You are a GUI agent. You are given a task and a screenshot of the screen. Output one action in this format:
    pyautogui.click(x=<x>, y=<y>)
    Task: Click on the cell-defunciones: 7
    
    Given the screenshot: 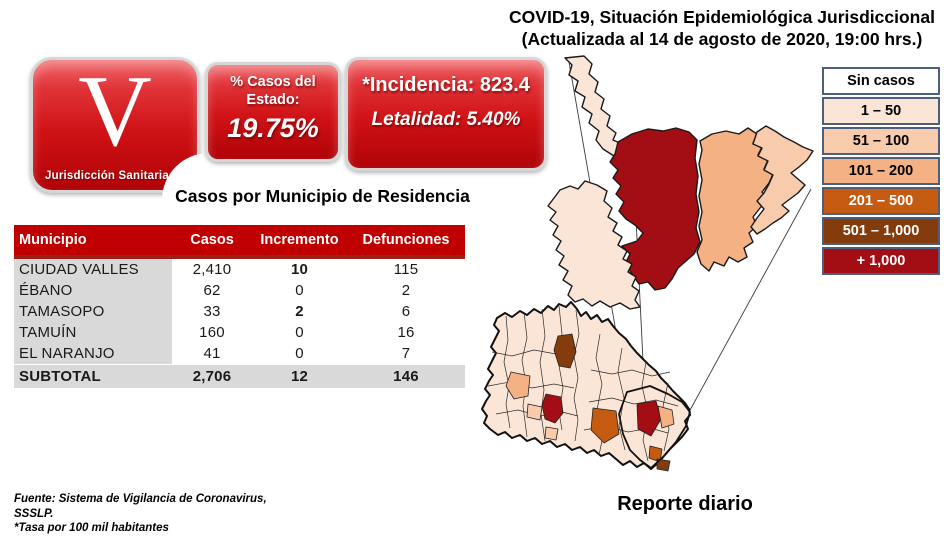 What is the action you would take?
    pyautogui.click(x=406, y=353)
    